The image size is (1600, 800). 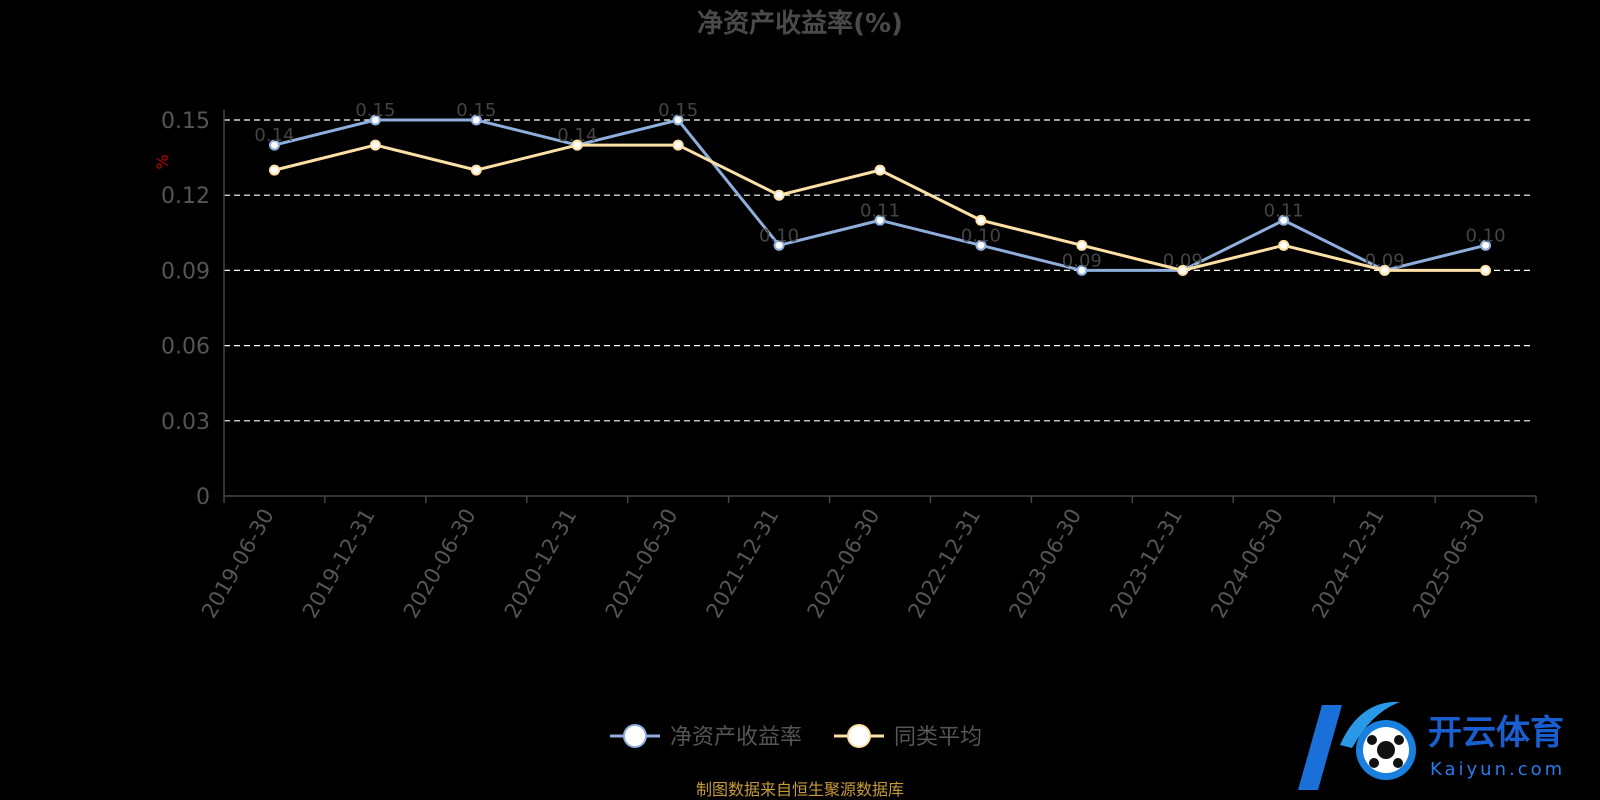 I want to click on x-tick-label: 2021-12-31, so click(x=743, y=564).